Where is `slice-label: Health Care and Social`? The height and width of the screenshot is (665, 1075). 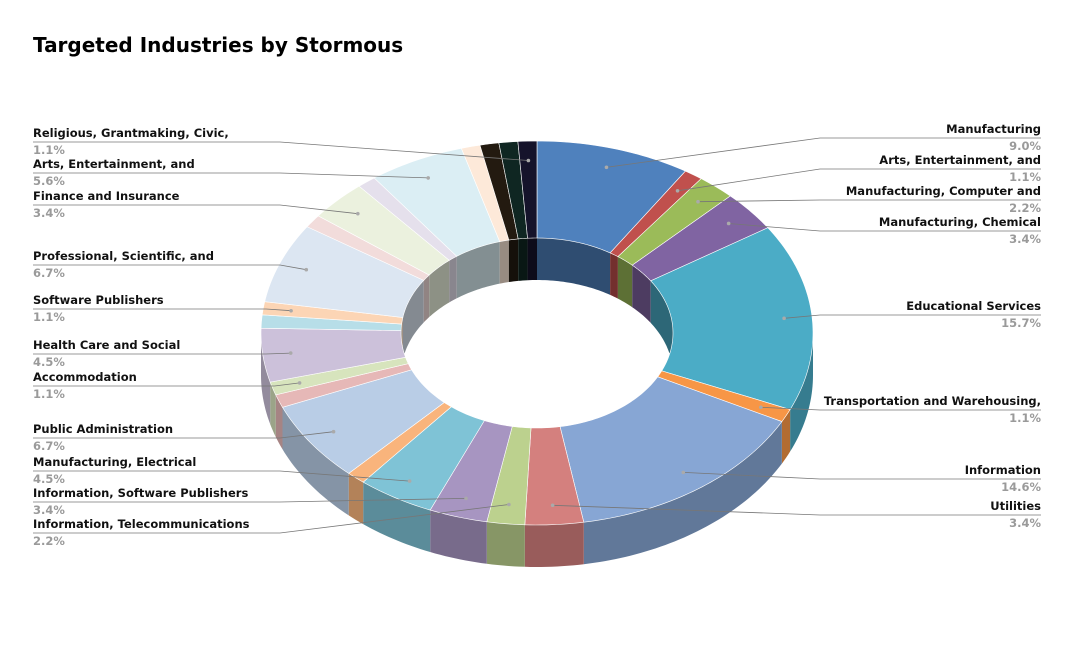 slice-label: Health Care and Social is located at coordinates (106, 345).